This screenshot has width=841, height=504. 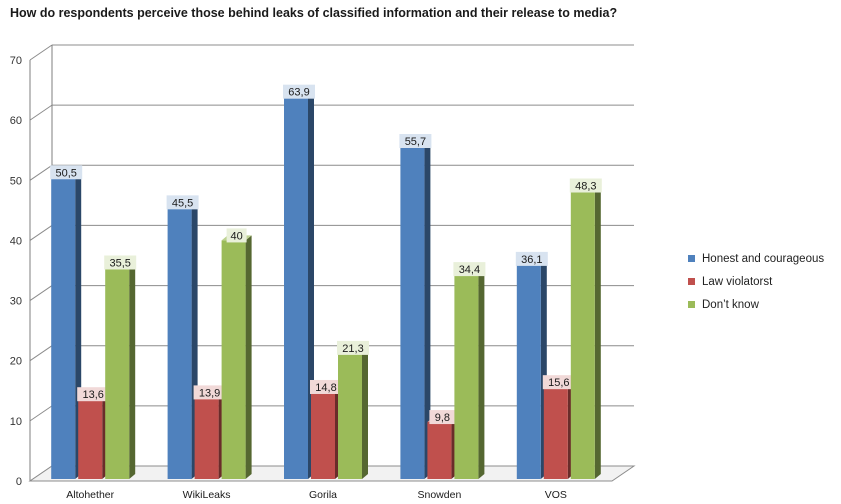 I want to click on x-tick-label: VOS, so click(x=556, y=495).